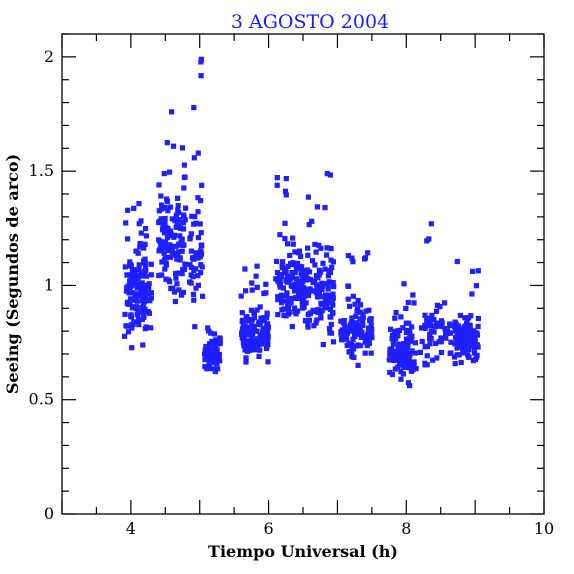  What do you see at coordinates (41, 399) in the screenshot?
I see `y-tick-label: 0.5` at bounding box center [41, 399].